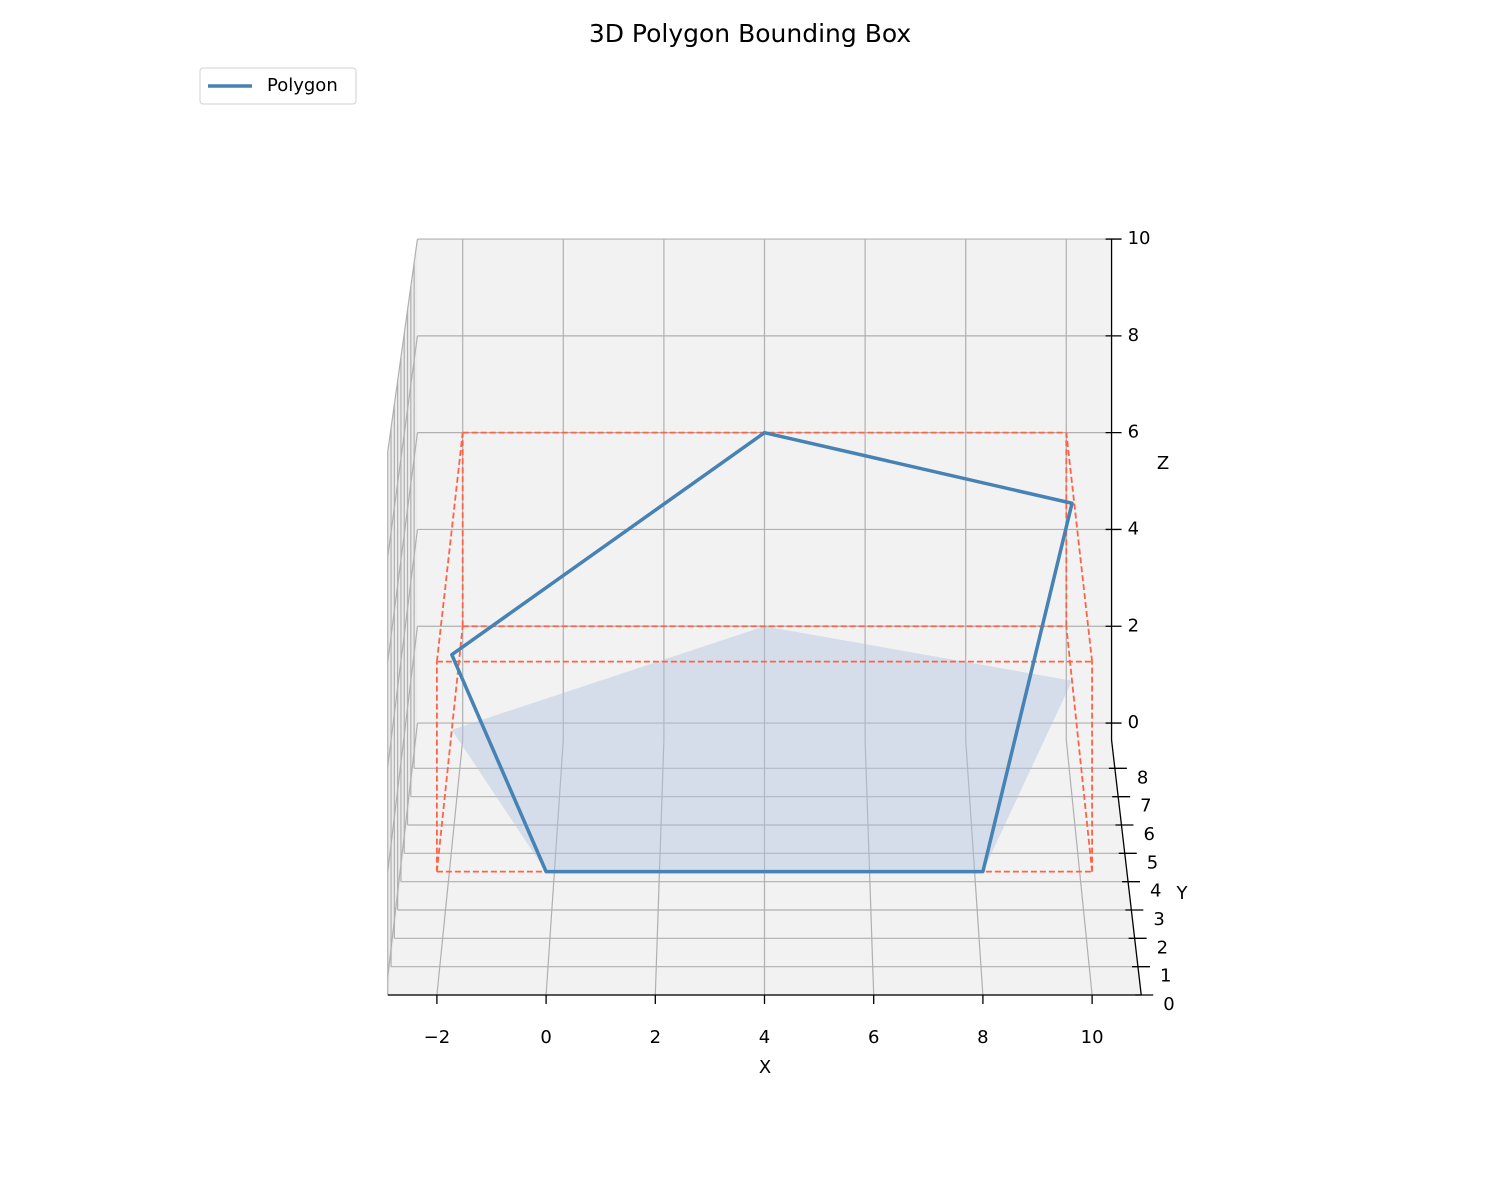  I want to click on x-tick-label: −2, so click(437, 1037).